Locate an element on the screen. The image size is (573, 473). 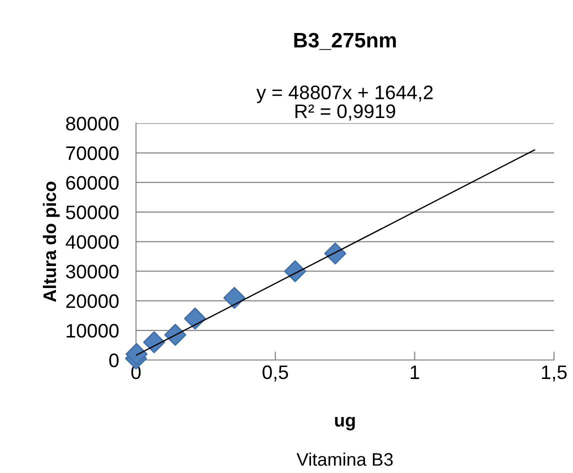
x-tick-label: 0,5 is located at coordinates (275, 373).